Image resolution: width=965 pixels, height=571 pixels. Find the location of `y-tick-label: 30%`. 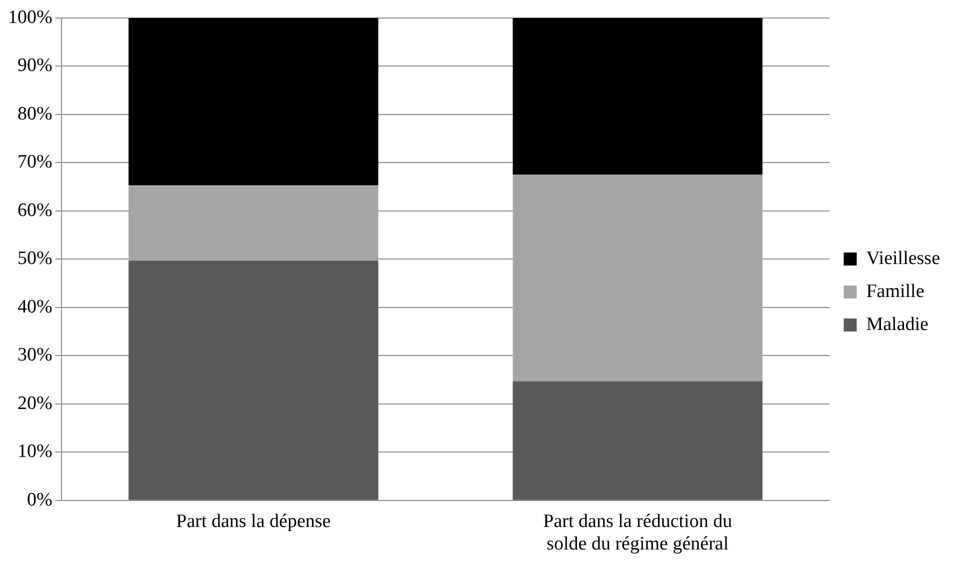

y-tick-label: 30% is located at coordinates (35, 355).